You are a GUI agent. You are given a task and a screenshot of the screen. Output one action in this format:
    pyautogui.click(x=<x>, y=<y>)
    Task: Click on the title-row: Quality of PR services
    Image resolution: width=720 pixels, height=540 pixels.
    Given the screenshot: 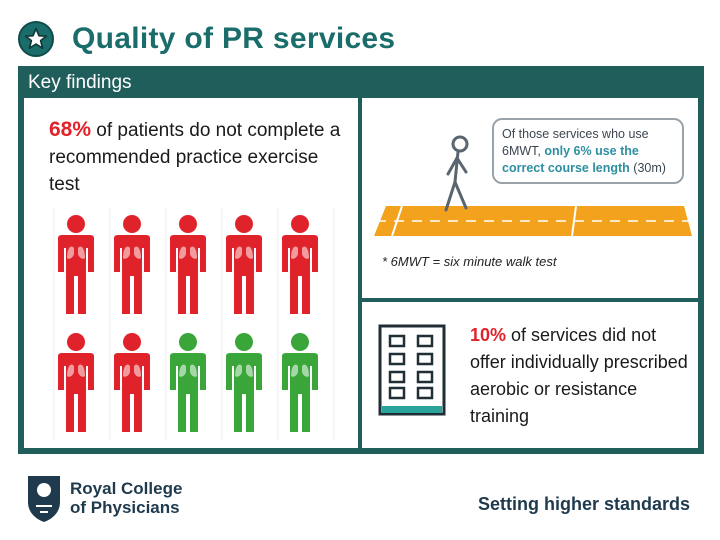 What is the action you would take?
    pyautogui.click(x=206, y=39)
    